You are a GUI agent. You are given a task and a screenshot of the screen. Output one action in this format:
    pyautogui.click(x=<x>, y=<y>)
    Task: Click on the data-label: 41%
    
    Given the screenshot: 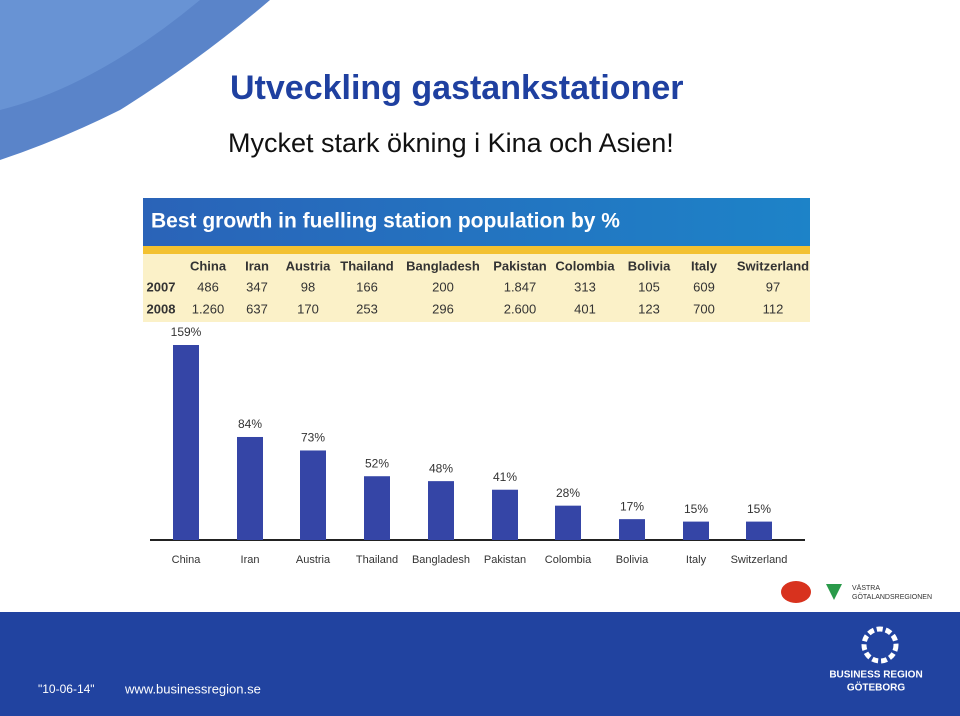 What is the action you would take?
    pyautogui.click(x=505, y=477)
    